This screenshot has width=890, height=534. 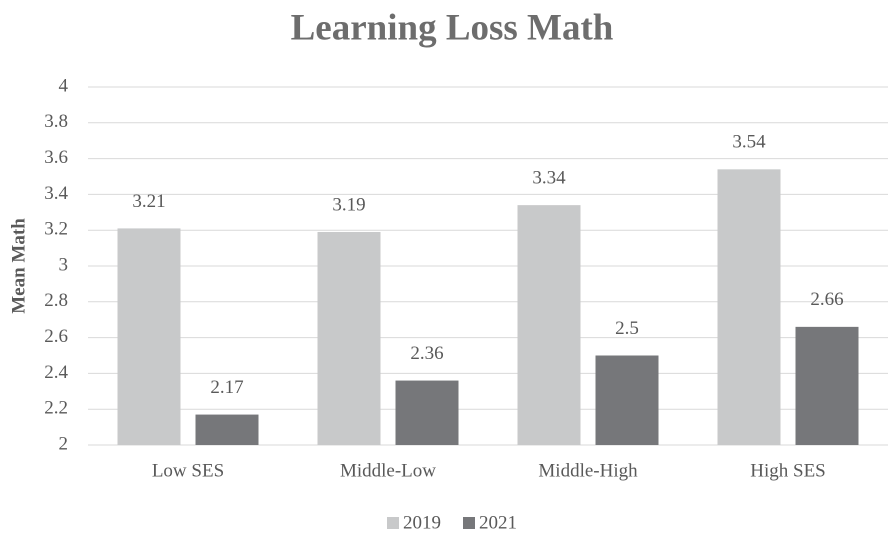 I want to click on data-label: 2.66, so click(x=826, y=299).